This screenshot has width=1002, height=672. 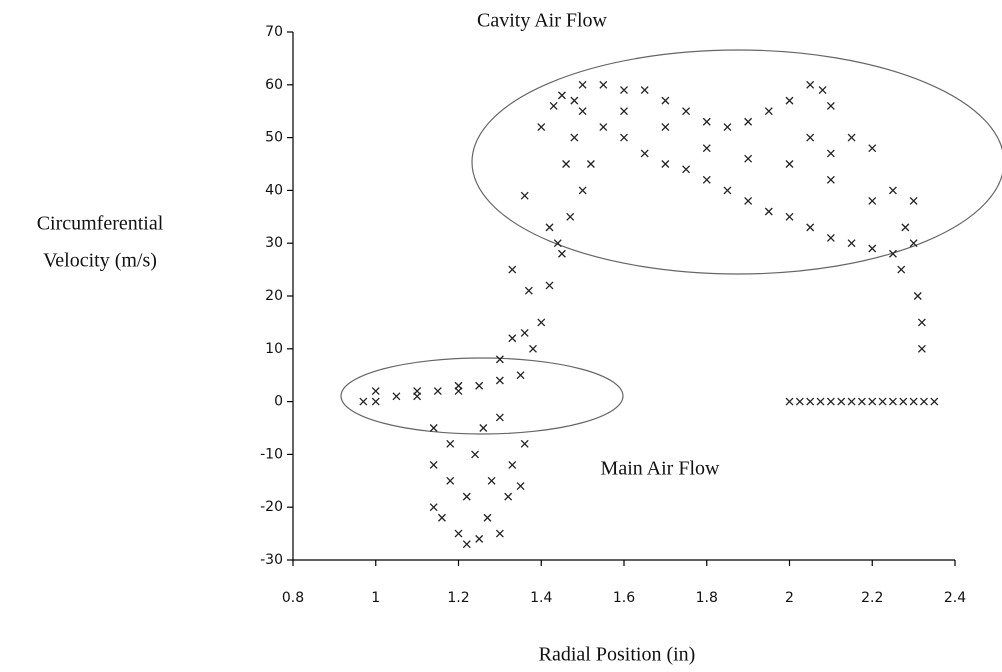 I want to click on x-tick-label: 1.2, so click(x=458, y=598).